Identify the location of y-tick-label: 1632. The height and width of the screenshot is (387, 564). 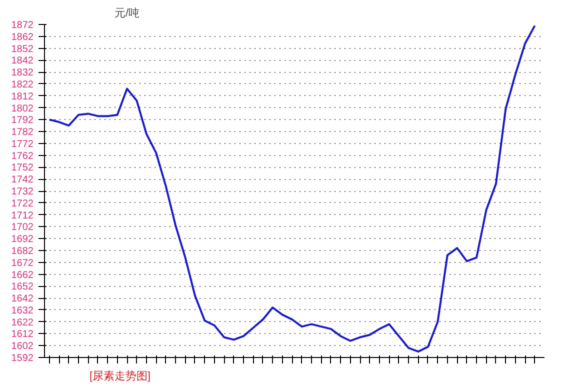
(22, 310).